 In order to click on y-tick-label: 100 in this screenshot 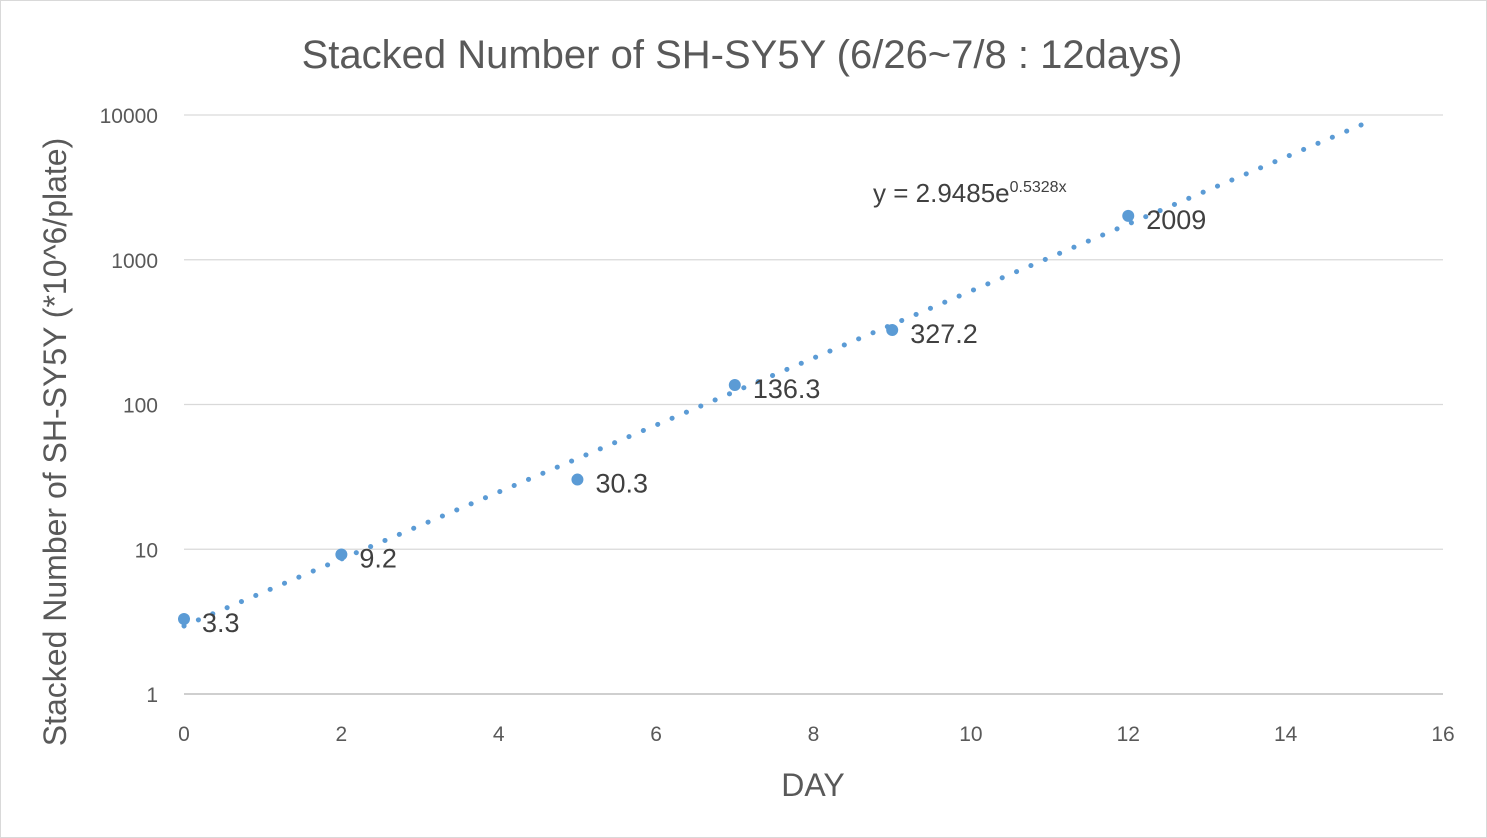, I will do `click(140, 406)`.